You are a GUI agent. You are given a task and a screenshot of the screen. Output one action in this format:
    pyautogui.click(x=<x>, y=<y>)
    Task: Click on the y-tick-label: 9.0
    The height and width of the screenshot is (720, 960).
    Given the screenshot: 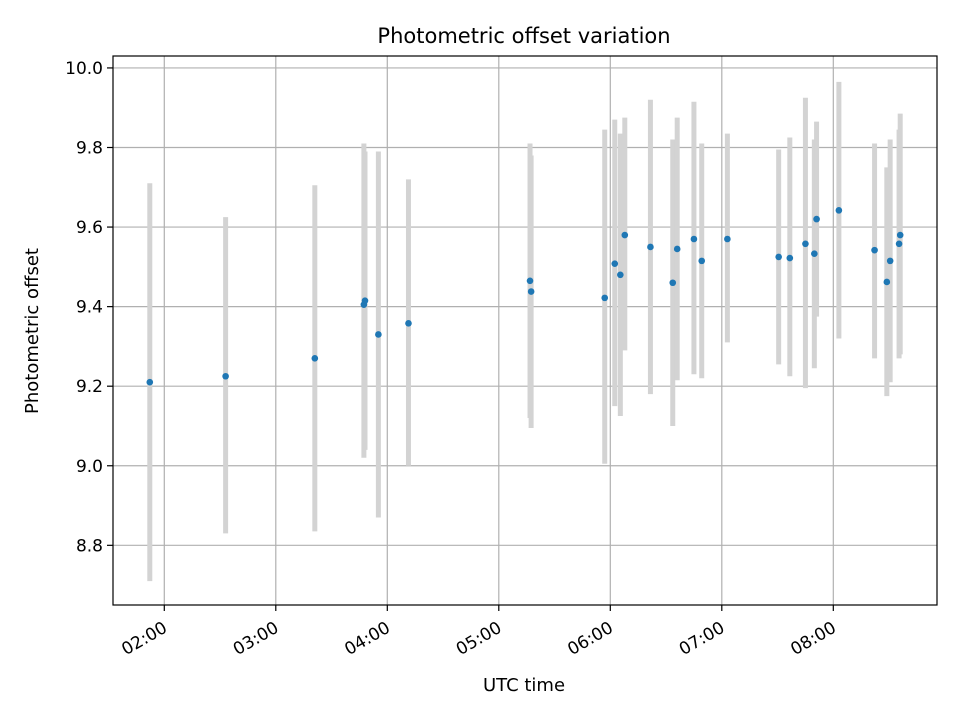 What is the action you would take?
    pyautogui.click(x=89, y=467)
    